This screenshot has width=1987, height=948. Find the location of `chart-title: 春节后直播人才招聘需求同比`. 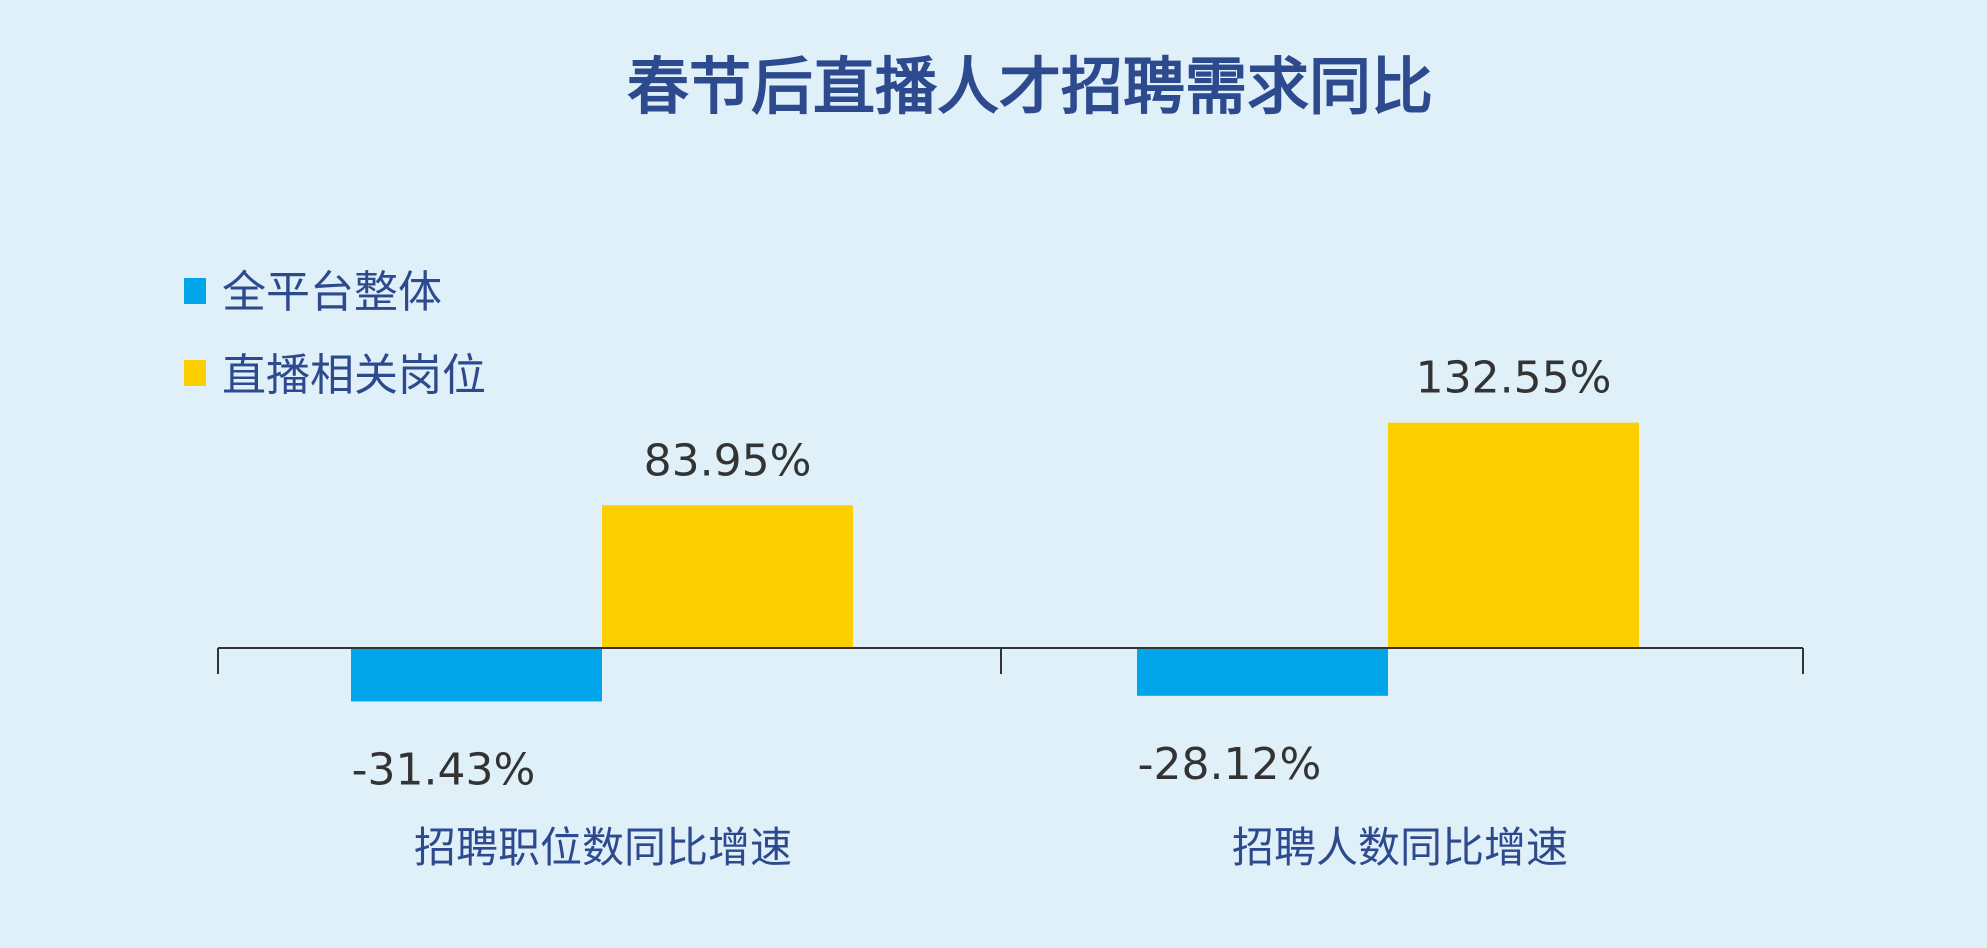

chart-title: 春节后直播人才招聘需求同比 is located at coordinates (1030, 86).